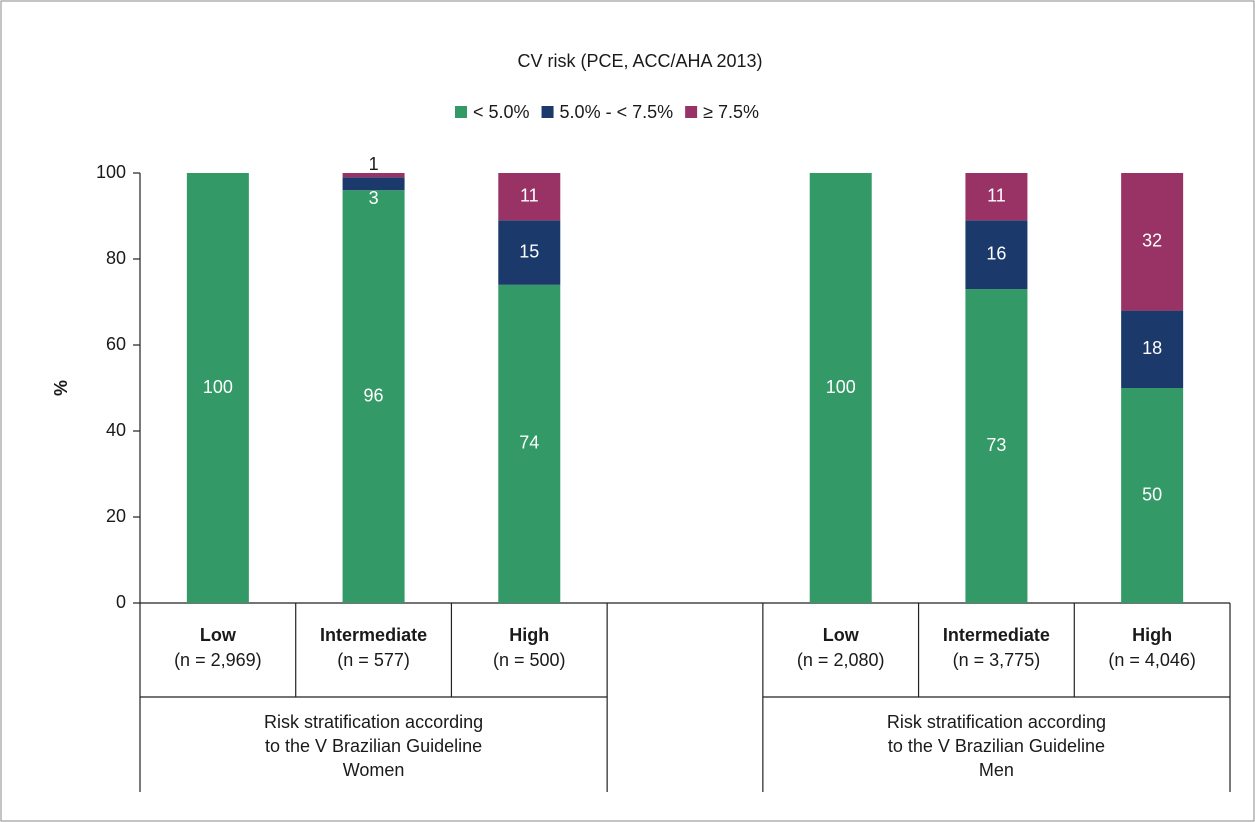 The height and width of the screenshot is (822, 1255). Describe the element at coordinates (501, 112) in the screenshot. I see `legend-label: < 5.0%` at that location.